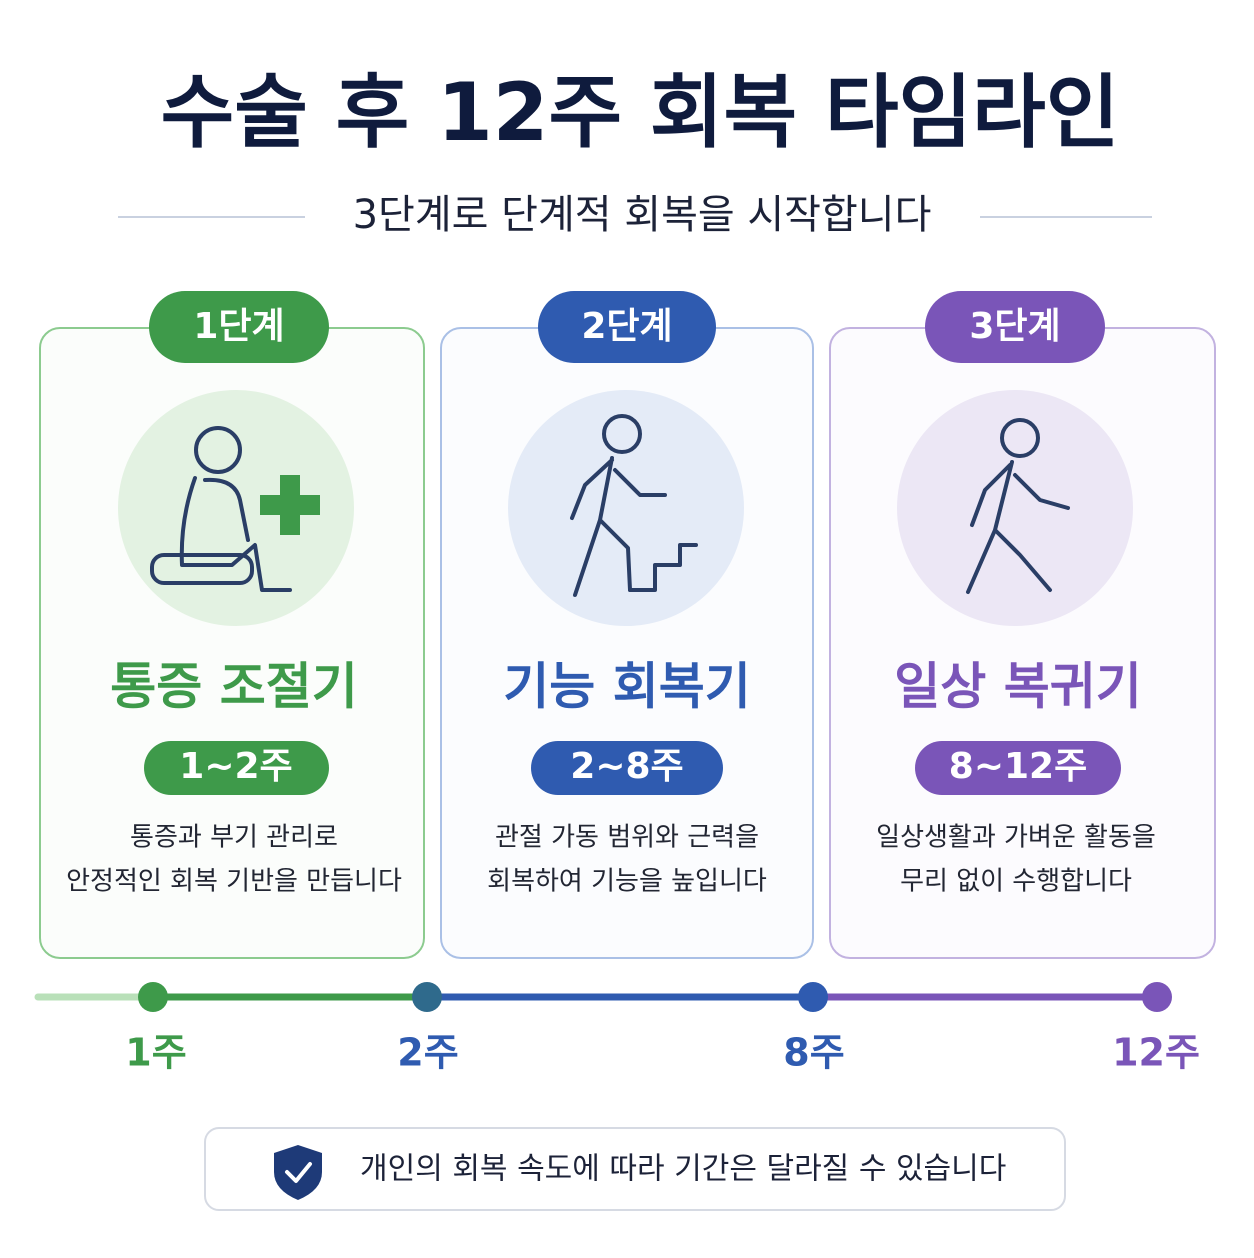  I want to click on stage-description: 통증과 부기 관리로, so click(234, 838).